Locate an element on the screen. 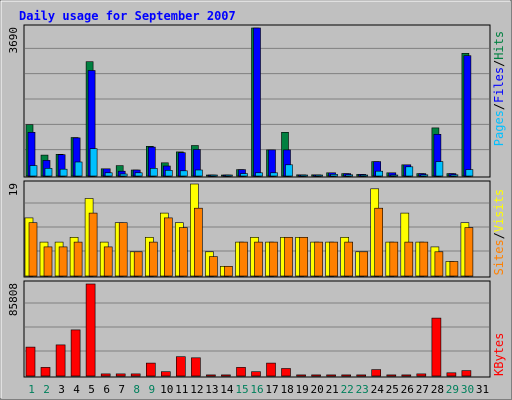 Image resolution: width=512 pixels, height=400 pixels. day-label: 9 is located at coordinates (151, 389).